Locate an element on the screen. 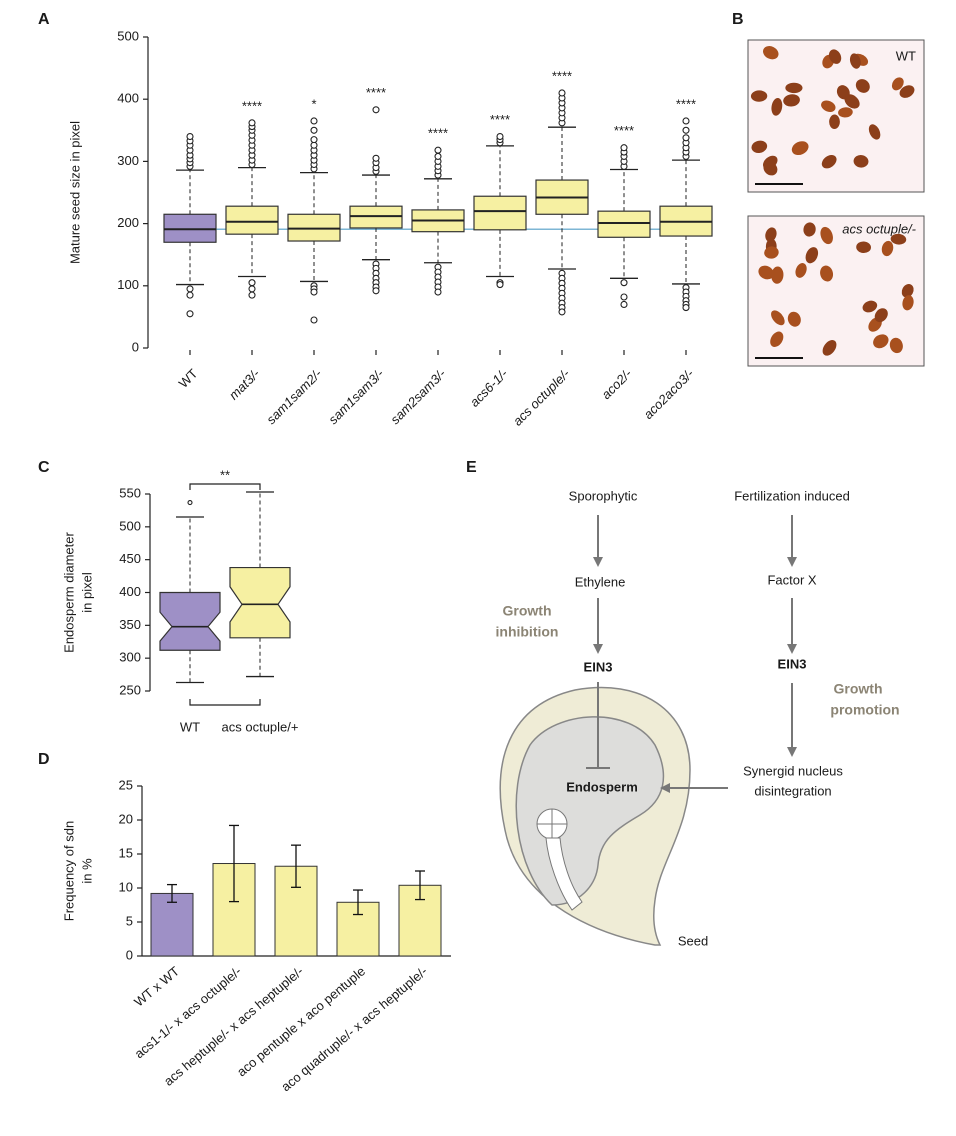 The height and width of the screenshot is (1136, 956). y-tick-label: 15 is located at coordinates (126, 852).